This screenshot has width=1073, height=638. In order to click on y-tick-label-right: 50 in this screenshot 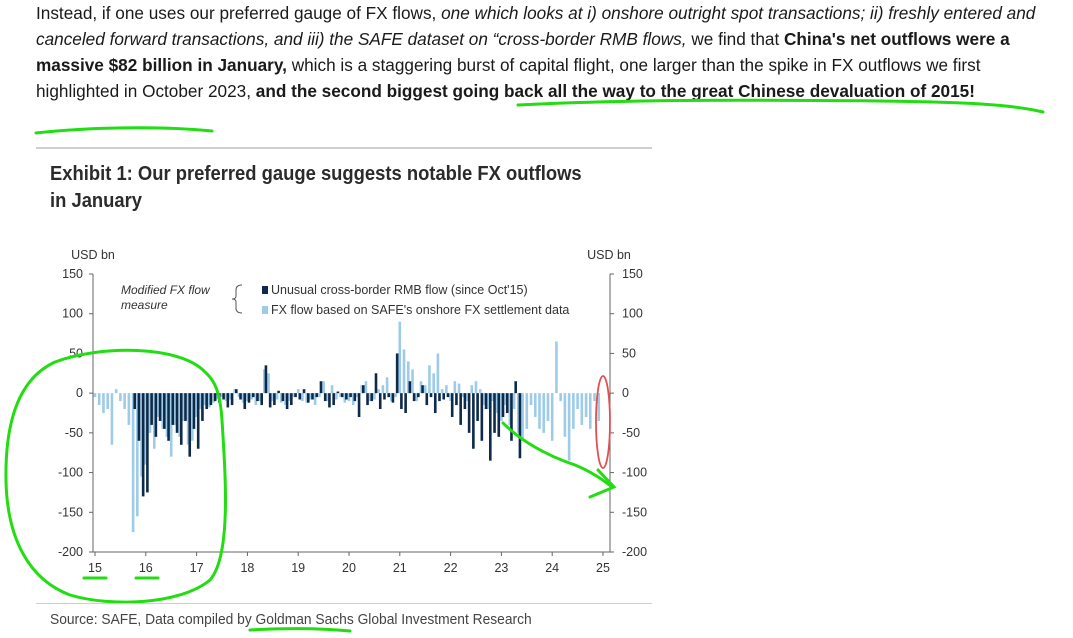, I will do `click(629, 353)`.